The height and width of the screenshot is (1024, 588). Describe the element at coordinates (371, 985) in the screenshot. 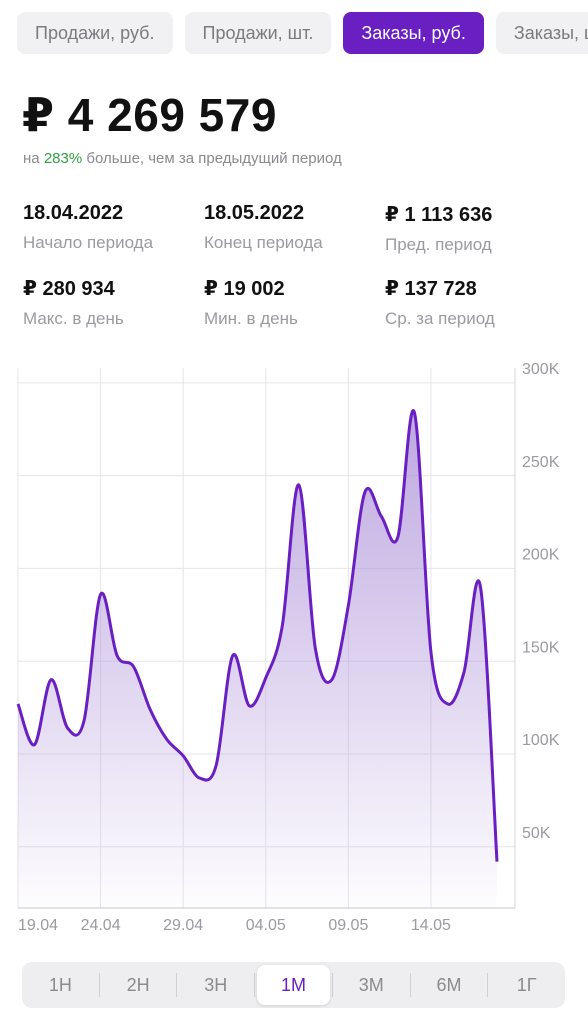

I see `range-button: 3М` at that location.